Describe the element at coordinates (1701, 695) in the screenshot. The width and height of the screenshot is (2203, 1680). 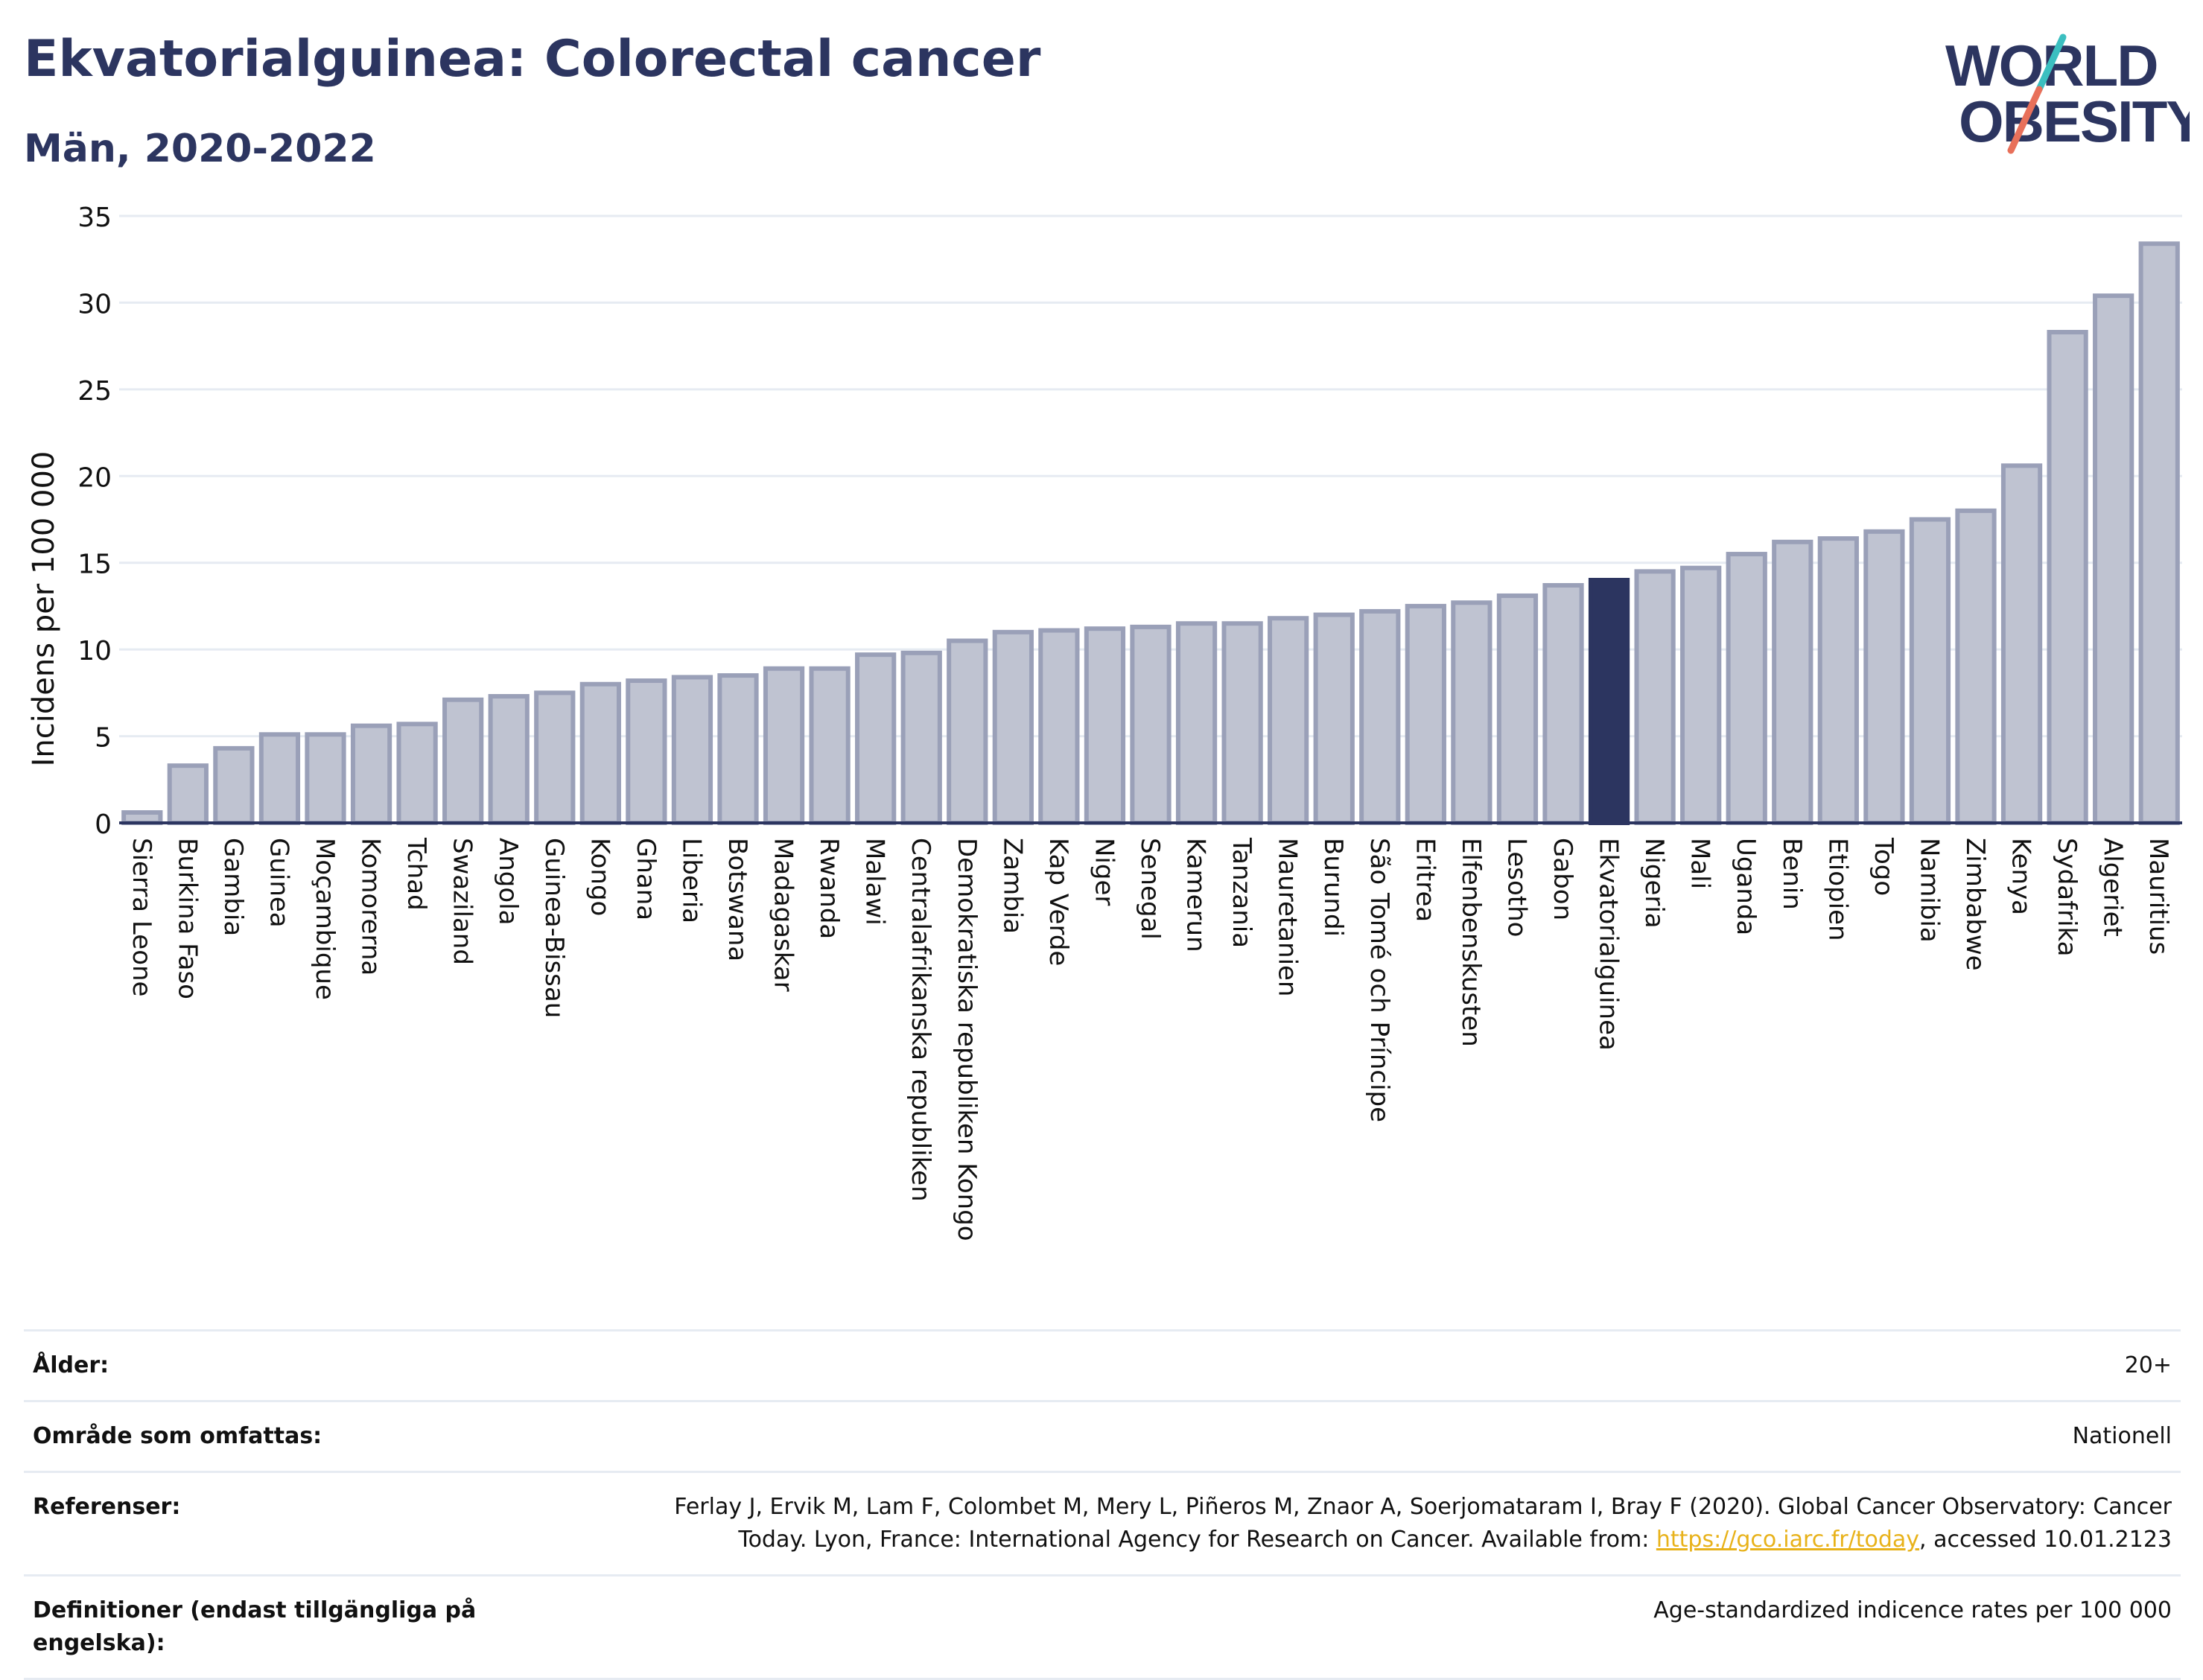
I see `bar-mali` at that location.